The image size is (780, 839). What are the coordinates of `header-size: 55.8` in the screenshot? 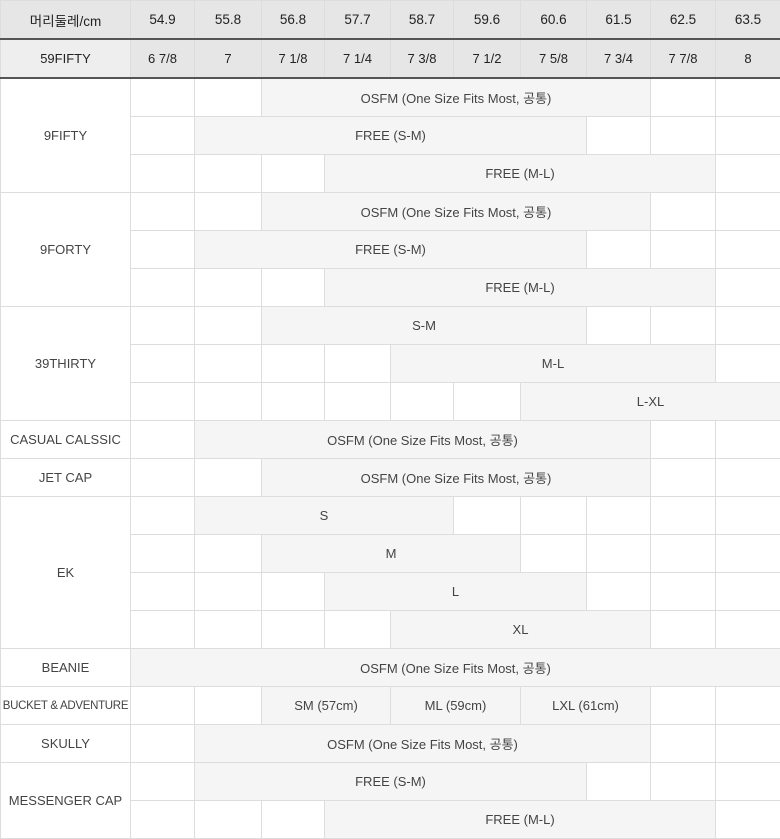 It's located at (228, 20).